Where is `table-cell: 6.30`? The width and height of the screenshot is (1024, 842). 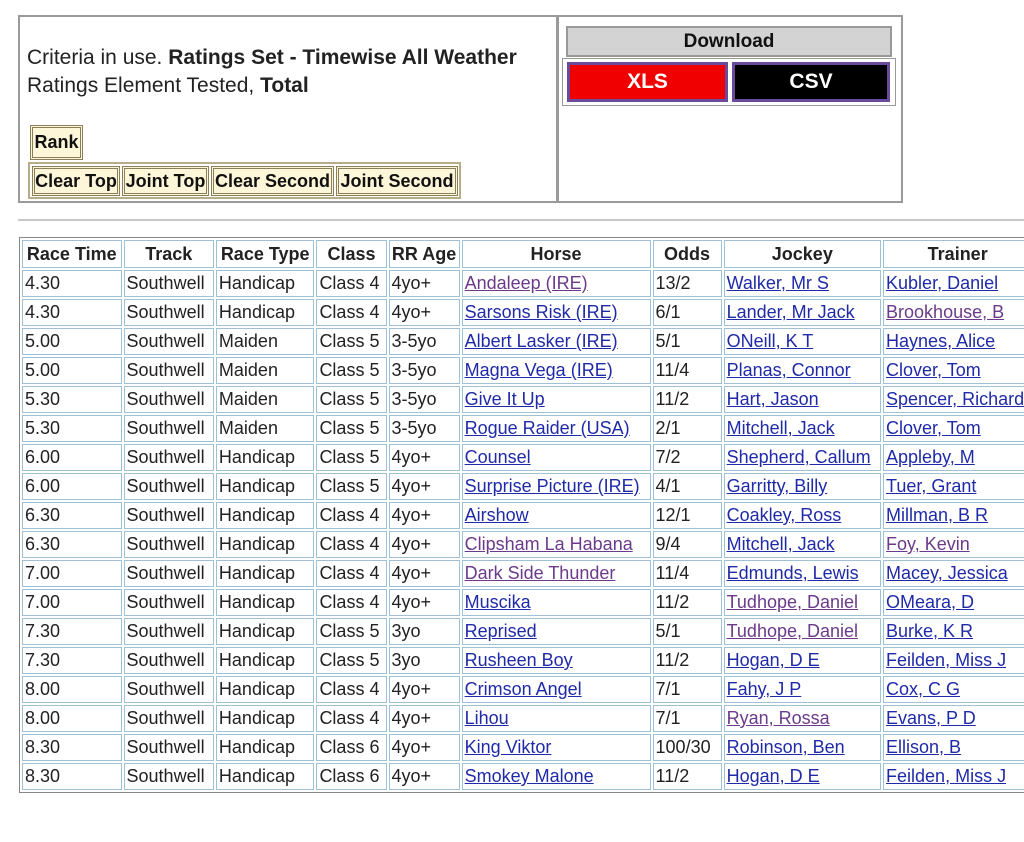 table-cell: 6.30 is located at coordinates (72, 515).